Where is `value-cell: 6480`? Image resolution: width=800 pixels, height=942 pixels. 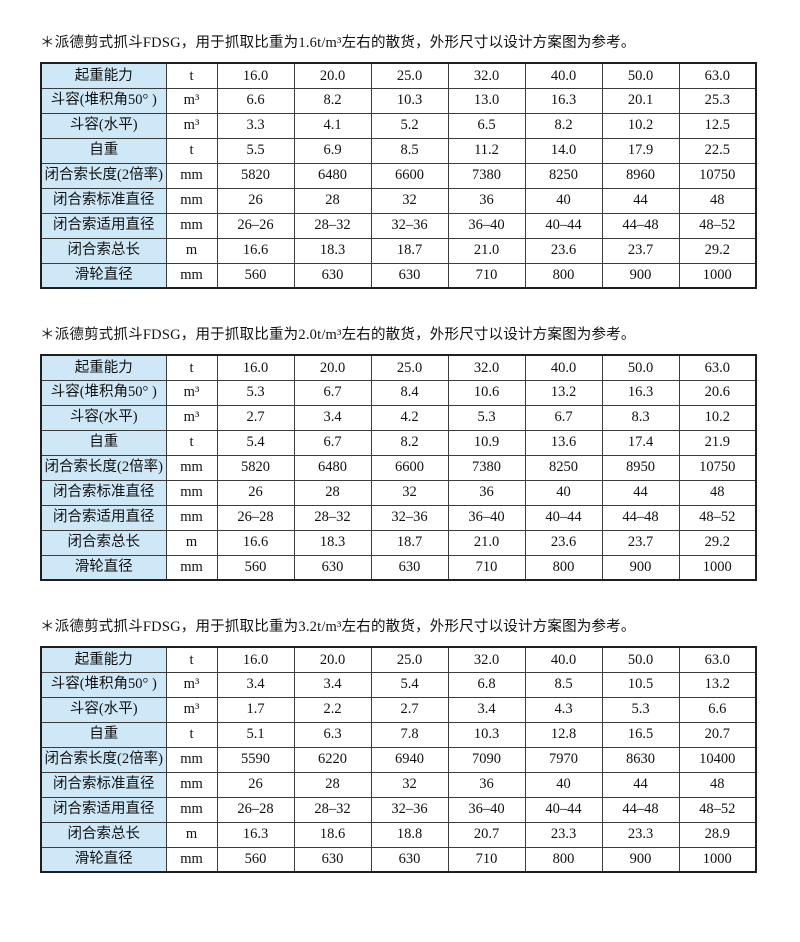 value-cell: 6480 is located at coordinates (332, 175).